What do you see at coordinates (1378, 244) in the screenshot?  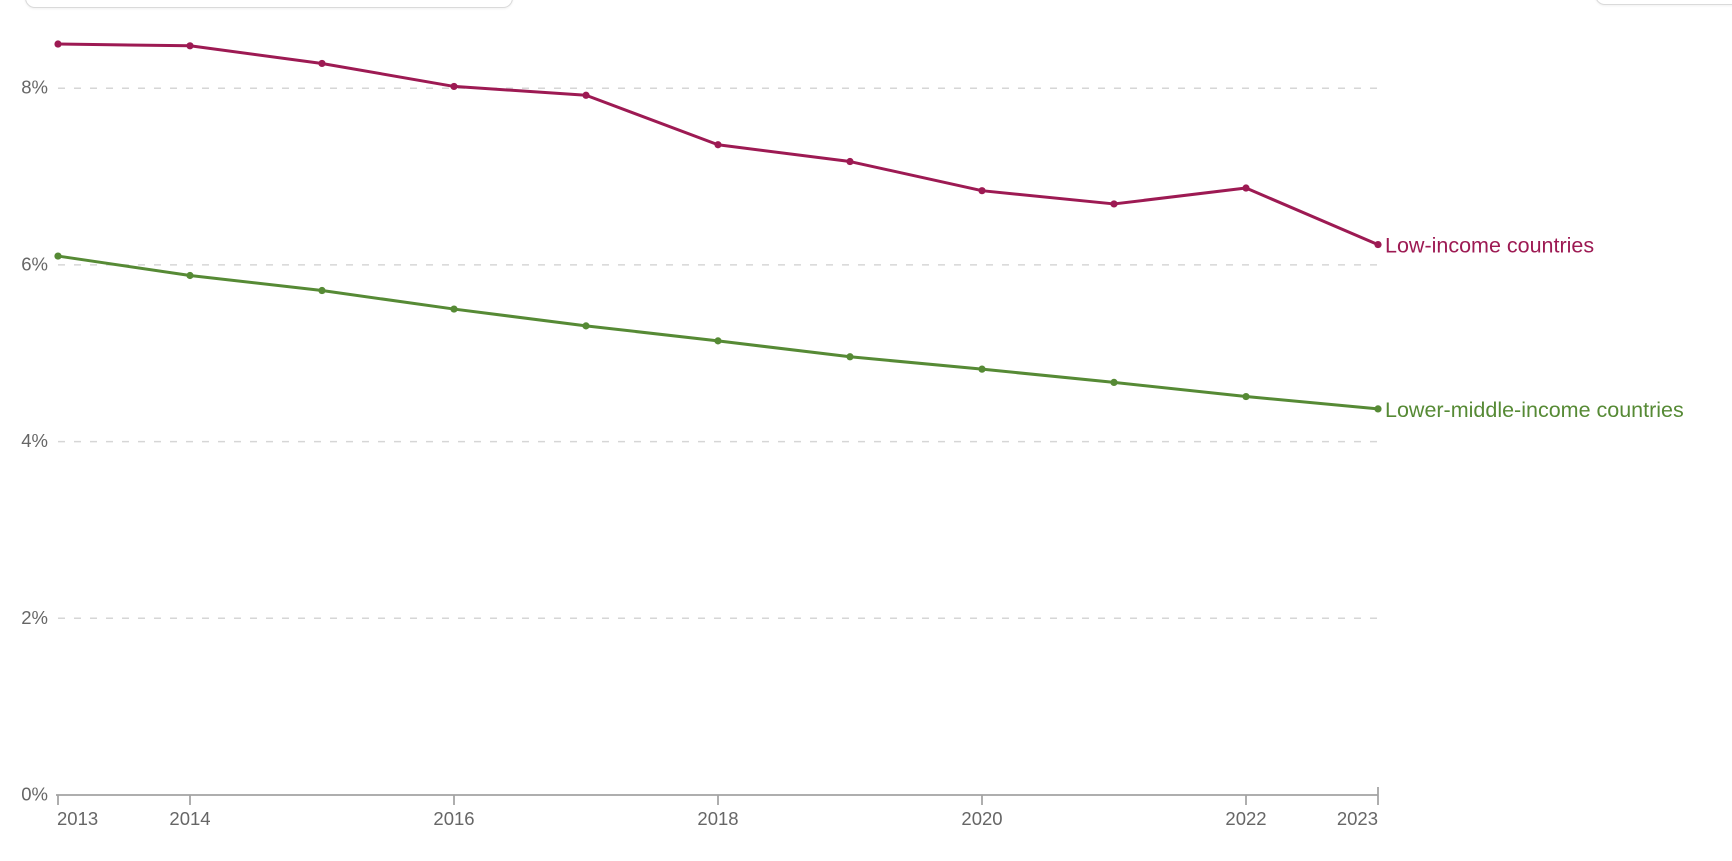 I see `data-point-low-income-countries-2023` at bounding box center [1378, 244].